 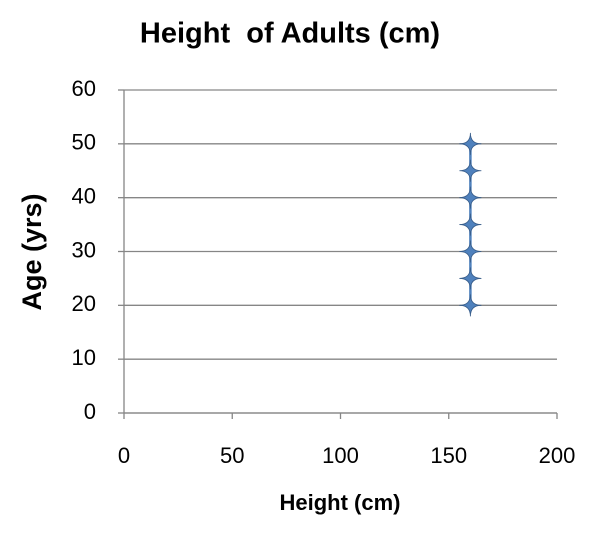 What do you see at coordinates (84, 357) in the screenshot?
I see `y-tick-label: 10` at bounding box center [84, 357].